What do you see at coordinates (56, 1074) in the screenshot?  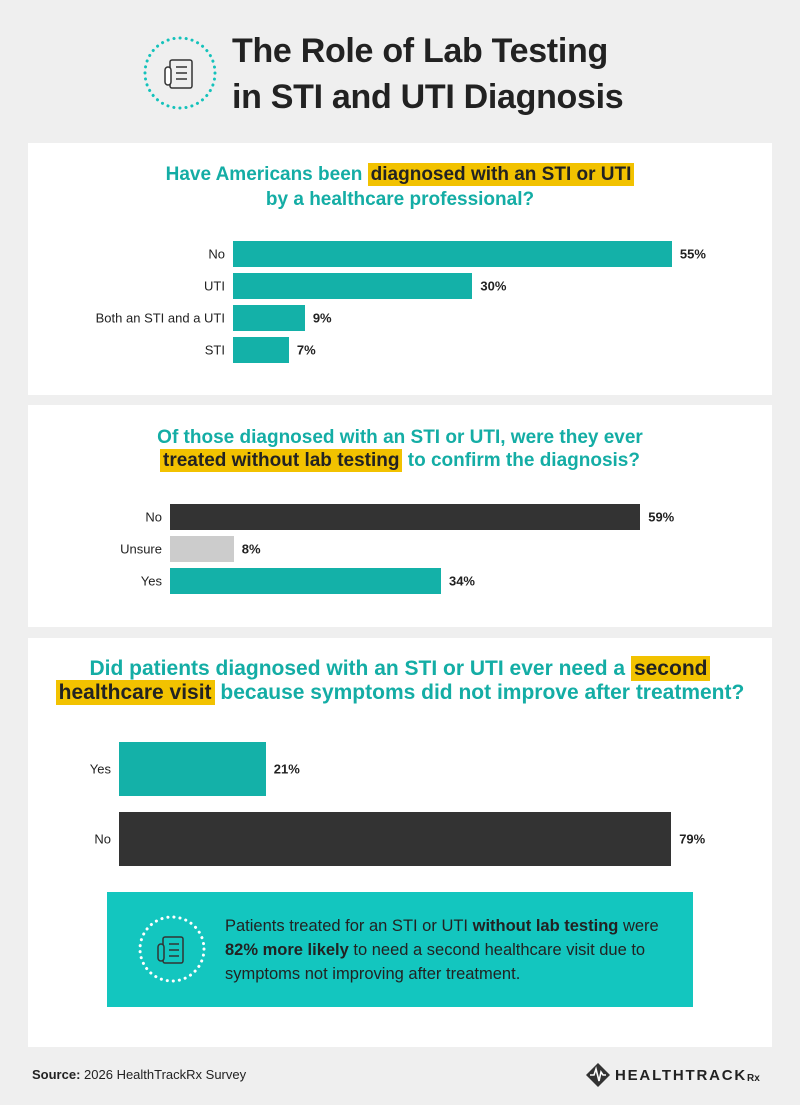 I see `source-label: Source:` at bounding box center [56, 1074].